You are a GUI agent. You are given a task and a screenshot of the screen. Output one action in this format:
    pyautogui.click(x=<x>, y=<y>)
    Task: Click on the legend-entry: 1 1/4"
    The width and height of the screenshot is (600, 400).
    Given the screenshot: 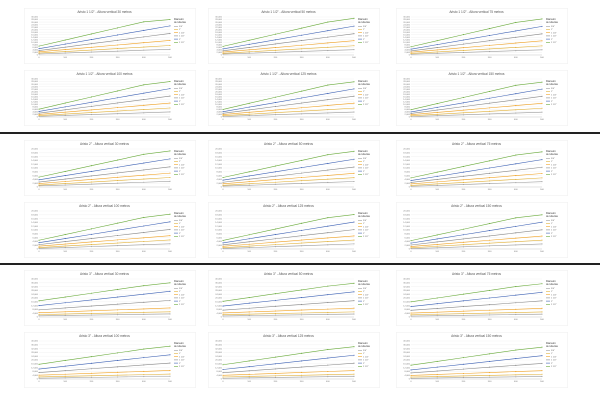 What is the action you would take?
    pyautogui.click(x=366, y=357)
    